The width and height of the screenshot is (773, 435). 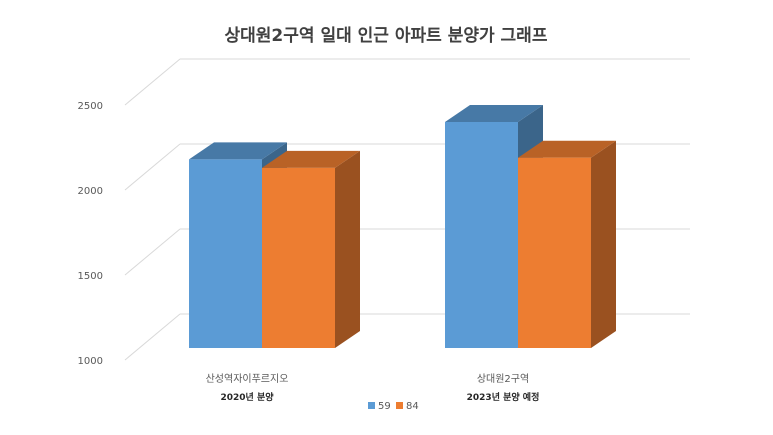 I want to click on y-tick-label: 1000, so click(x=90, y=361).